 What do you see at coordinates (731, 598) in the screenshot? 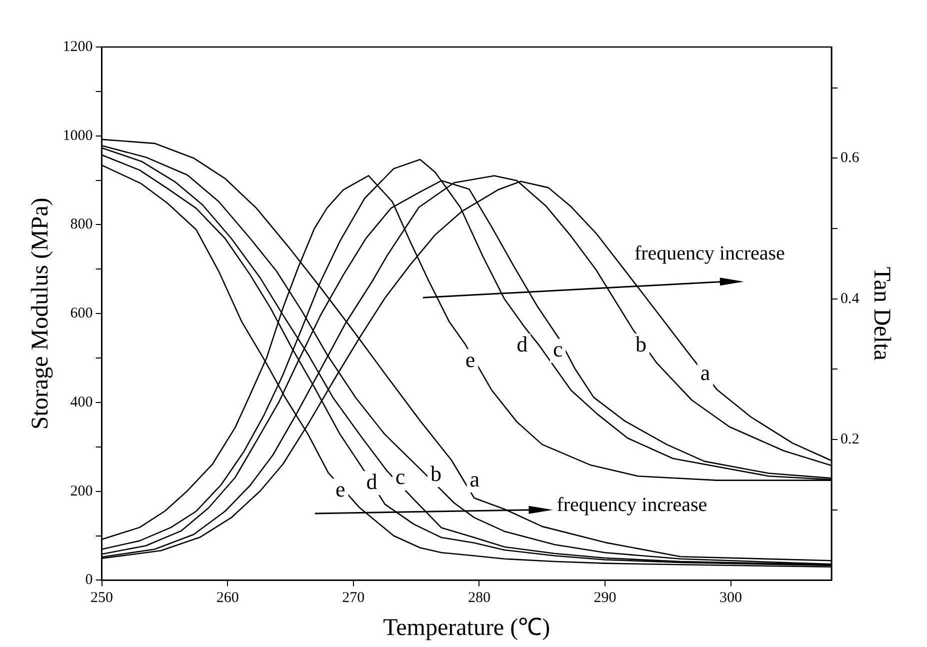
I see `x-tick-label: 300` at bounding box center [731, 598].